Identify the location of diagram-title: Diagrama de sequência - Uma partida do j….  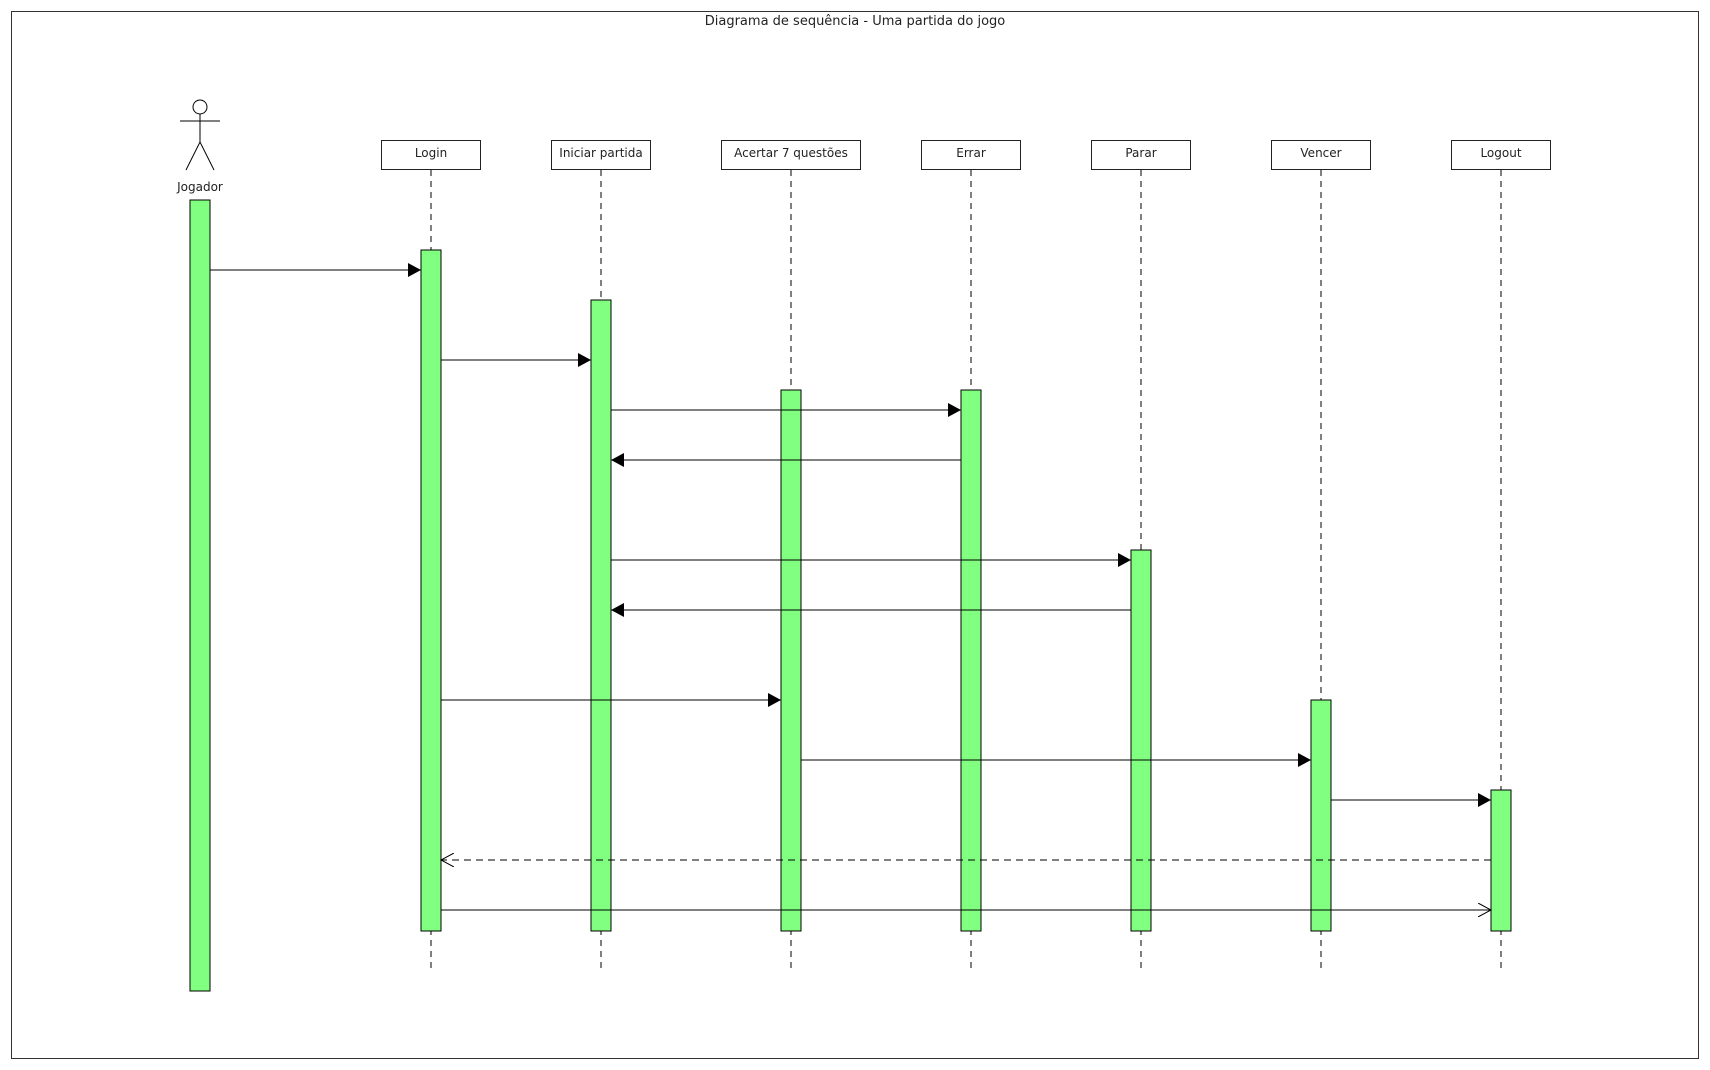
(855, 21).